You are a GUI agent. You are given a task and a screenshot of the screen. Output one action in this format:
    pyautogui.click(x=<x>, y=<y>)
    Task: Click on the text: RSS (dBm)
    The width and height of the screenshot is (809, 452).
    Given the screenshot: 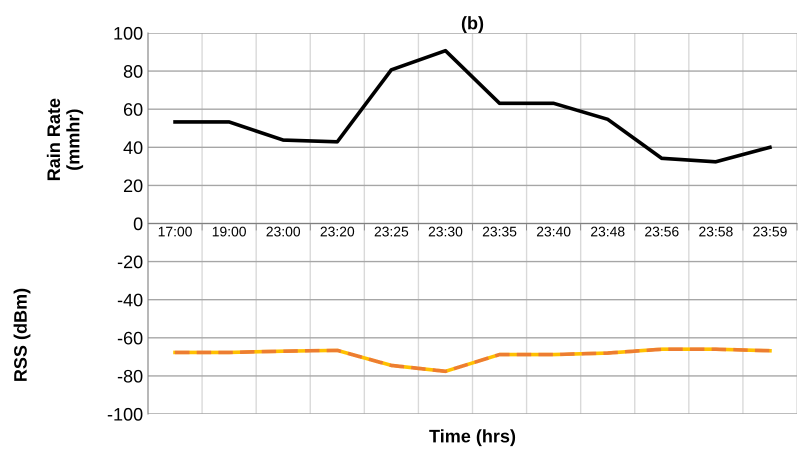 What is the action you would take?
    pyautogui.click(x=22, y=334)
    